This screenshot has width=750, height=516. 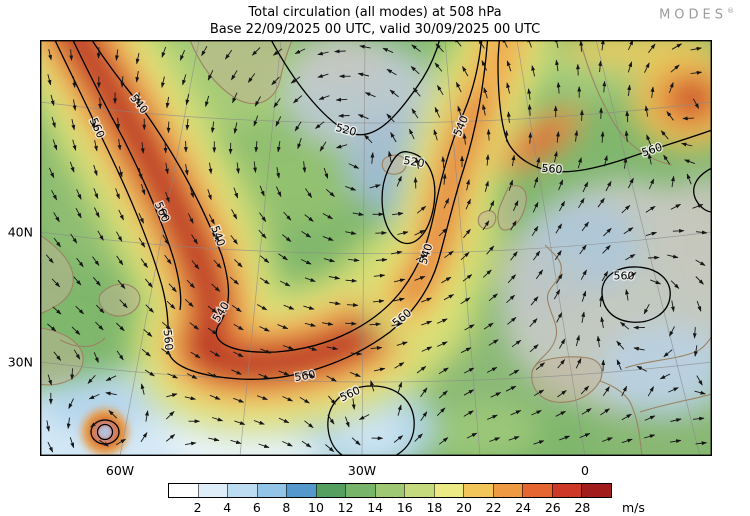 I want to click on colorbar-tick-label: 16, so click(x=404, y=507).